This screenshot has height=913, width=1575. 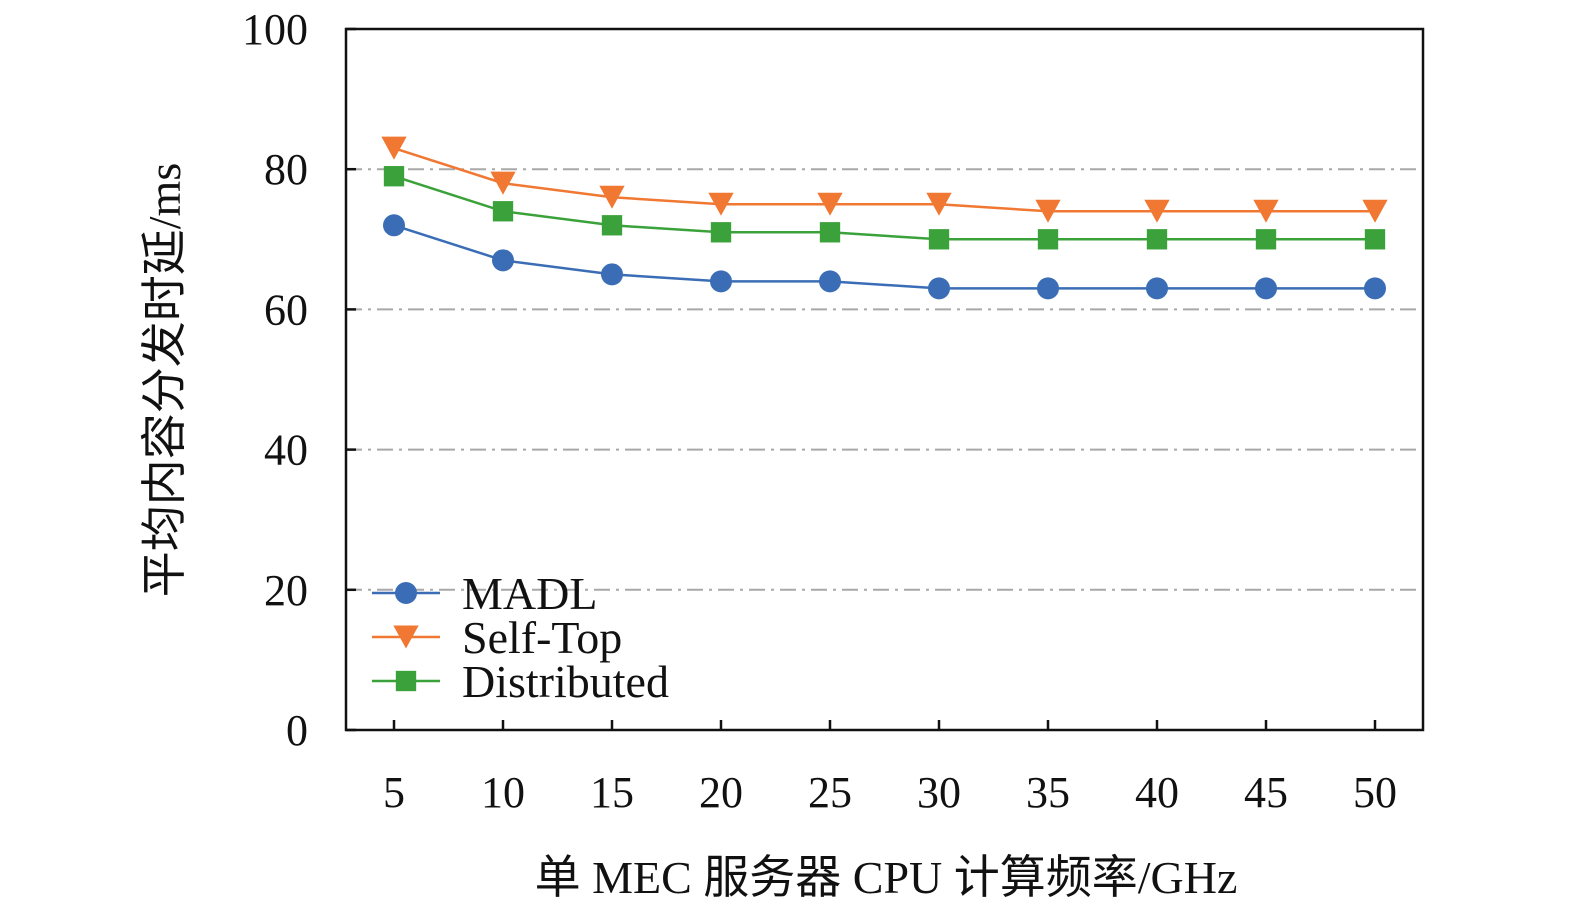 What do you see at coordinates (721, 792) in the screenshot?
I see `x-tick-label: 20` at bounding box center [721, 792].